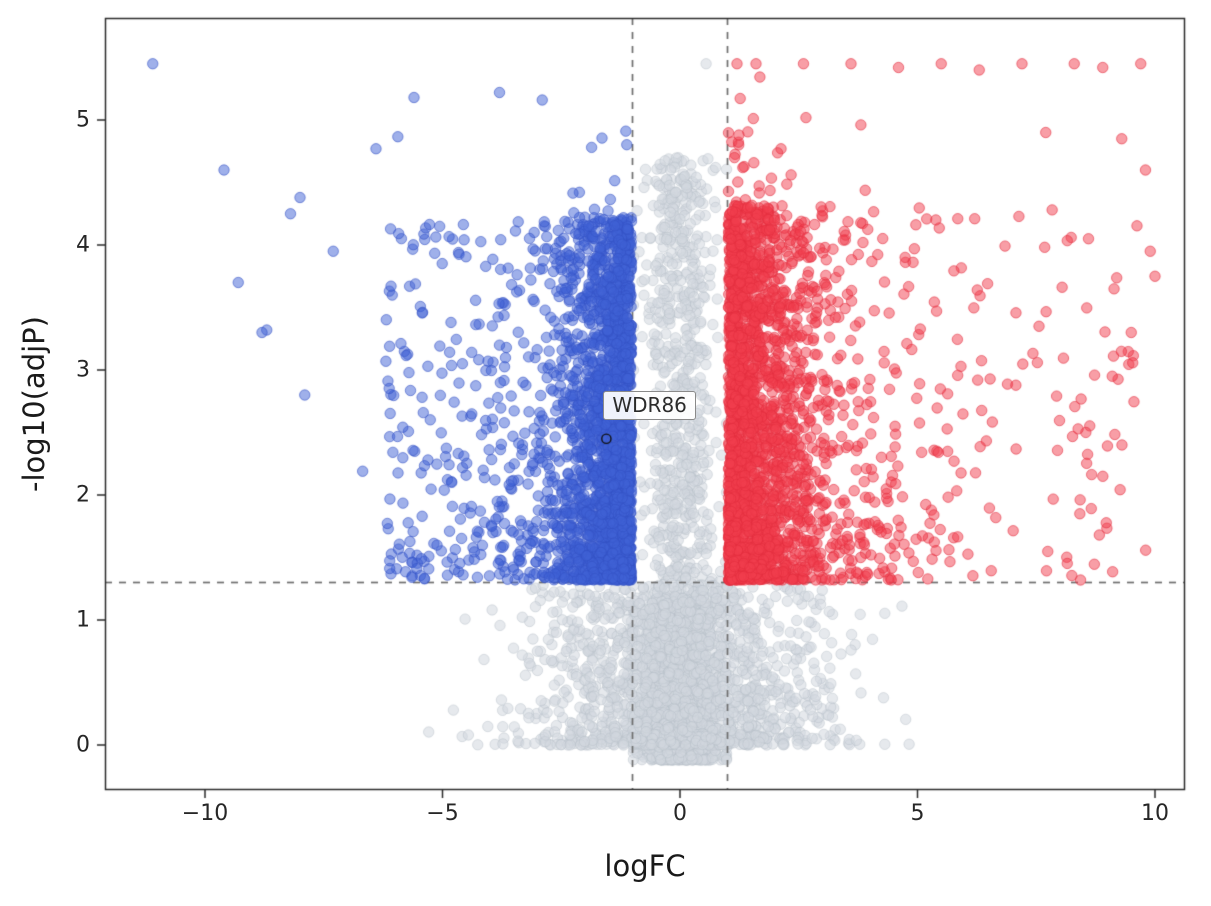  Describe the element at coordinates (649, 405) in the screenshot. I see `gene-annotation-label: WDR86` at that location.